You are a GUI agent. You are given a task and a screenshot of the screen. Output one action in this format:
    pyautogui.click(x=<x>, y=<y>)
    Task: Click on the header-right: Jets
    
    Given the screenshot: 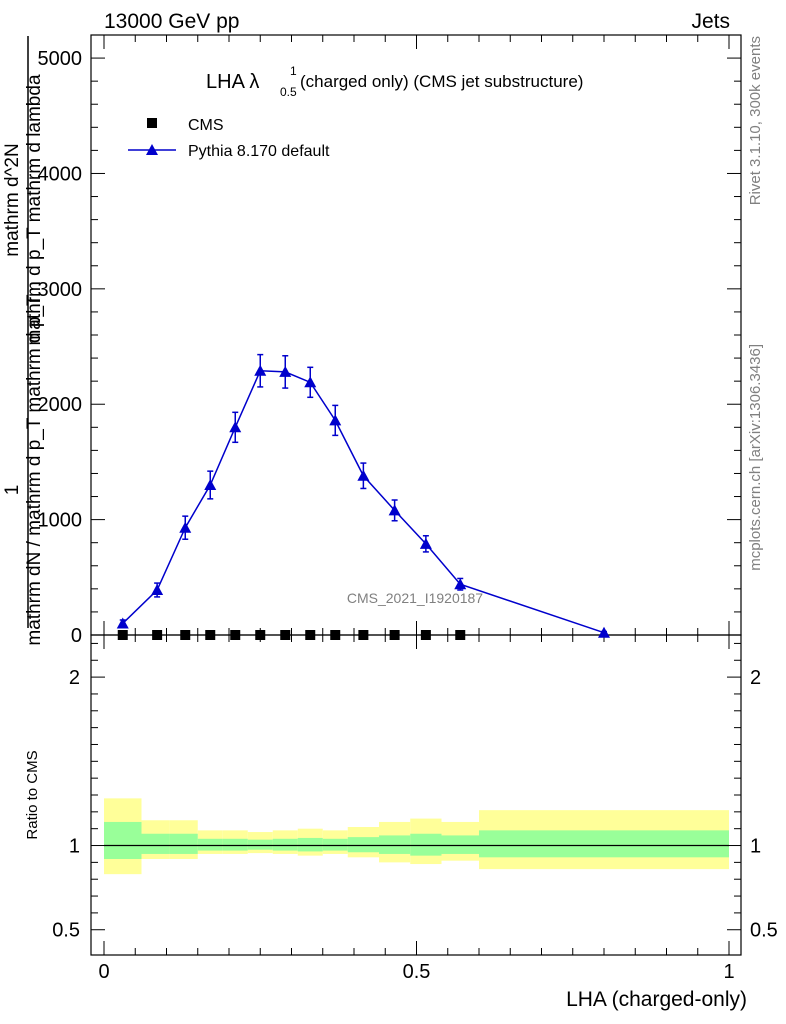 What is the action you would take?
    pyautogui.click(x=710, y=21)
    